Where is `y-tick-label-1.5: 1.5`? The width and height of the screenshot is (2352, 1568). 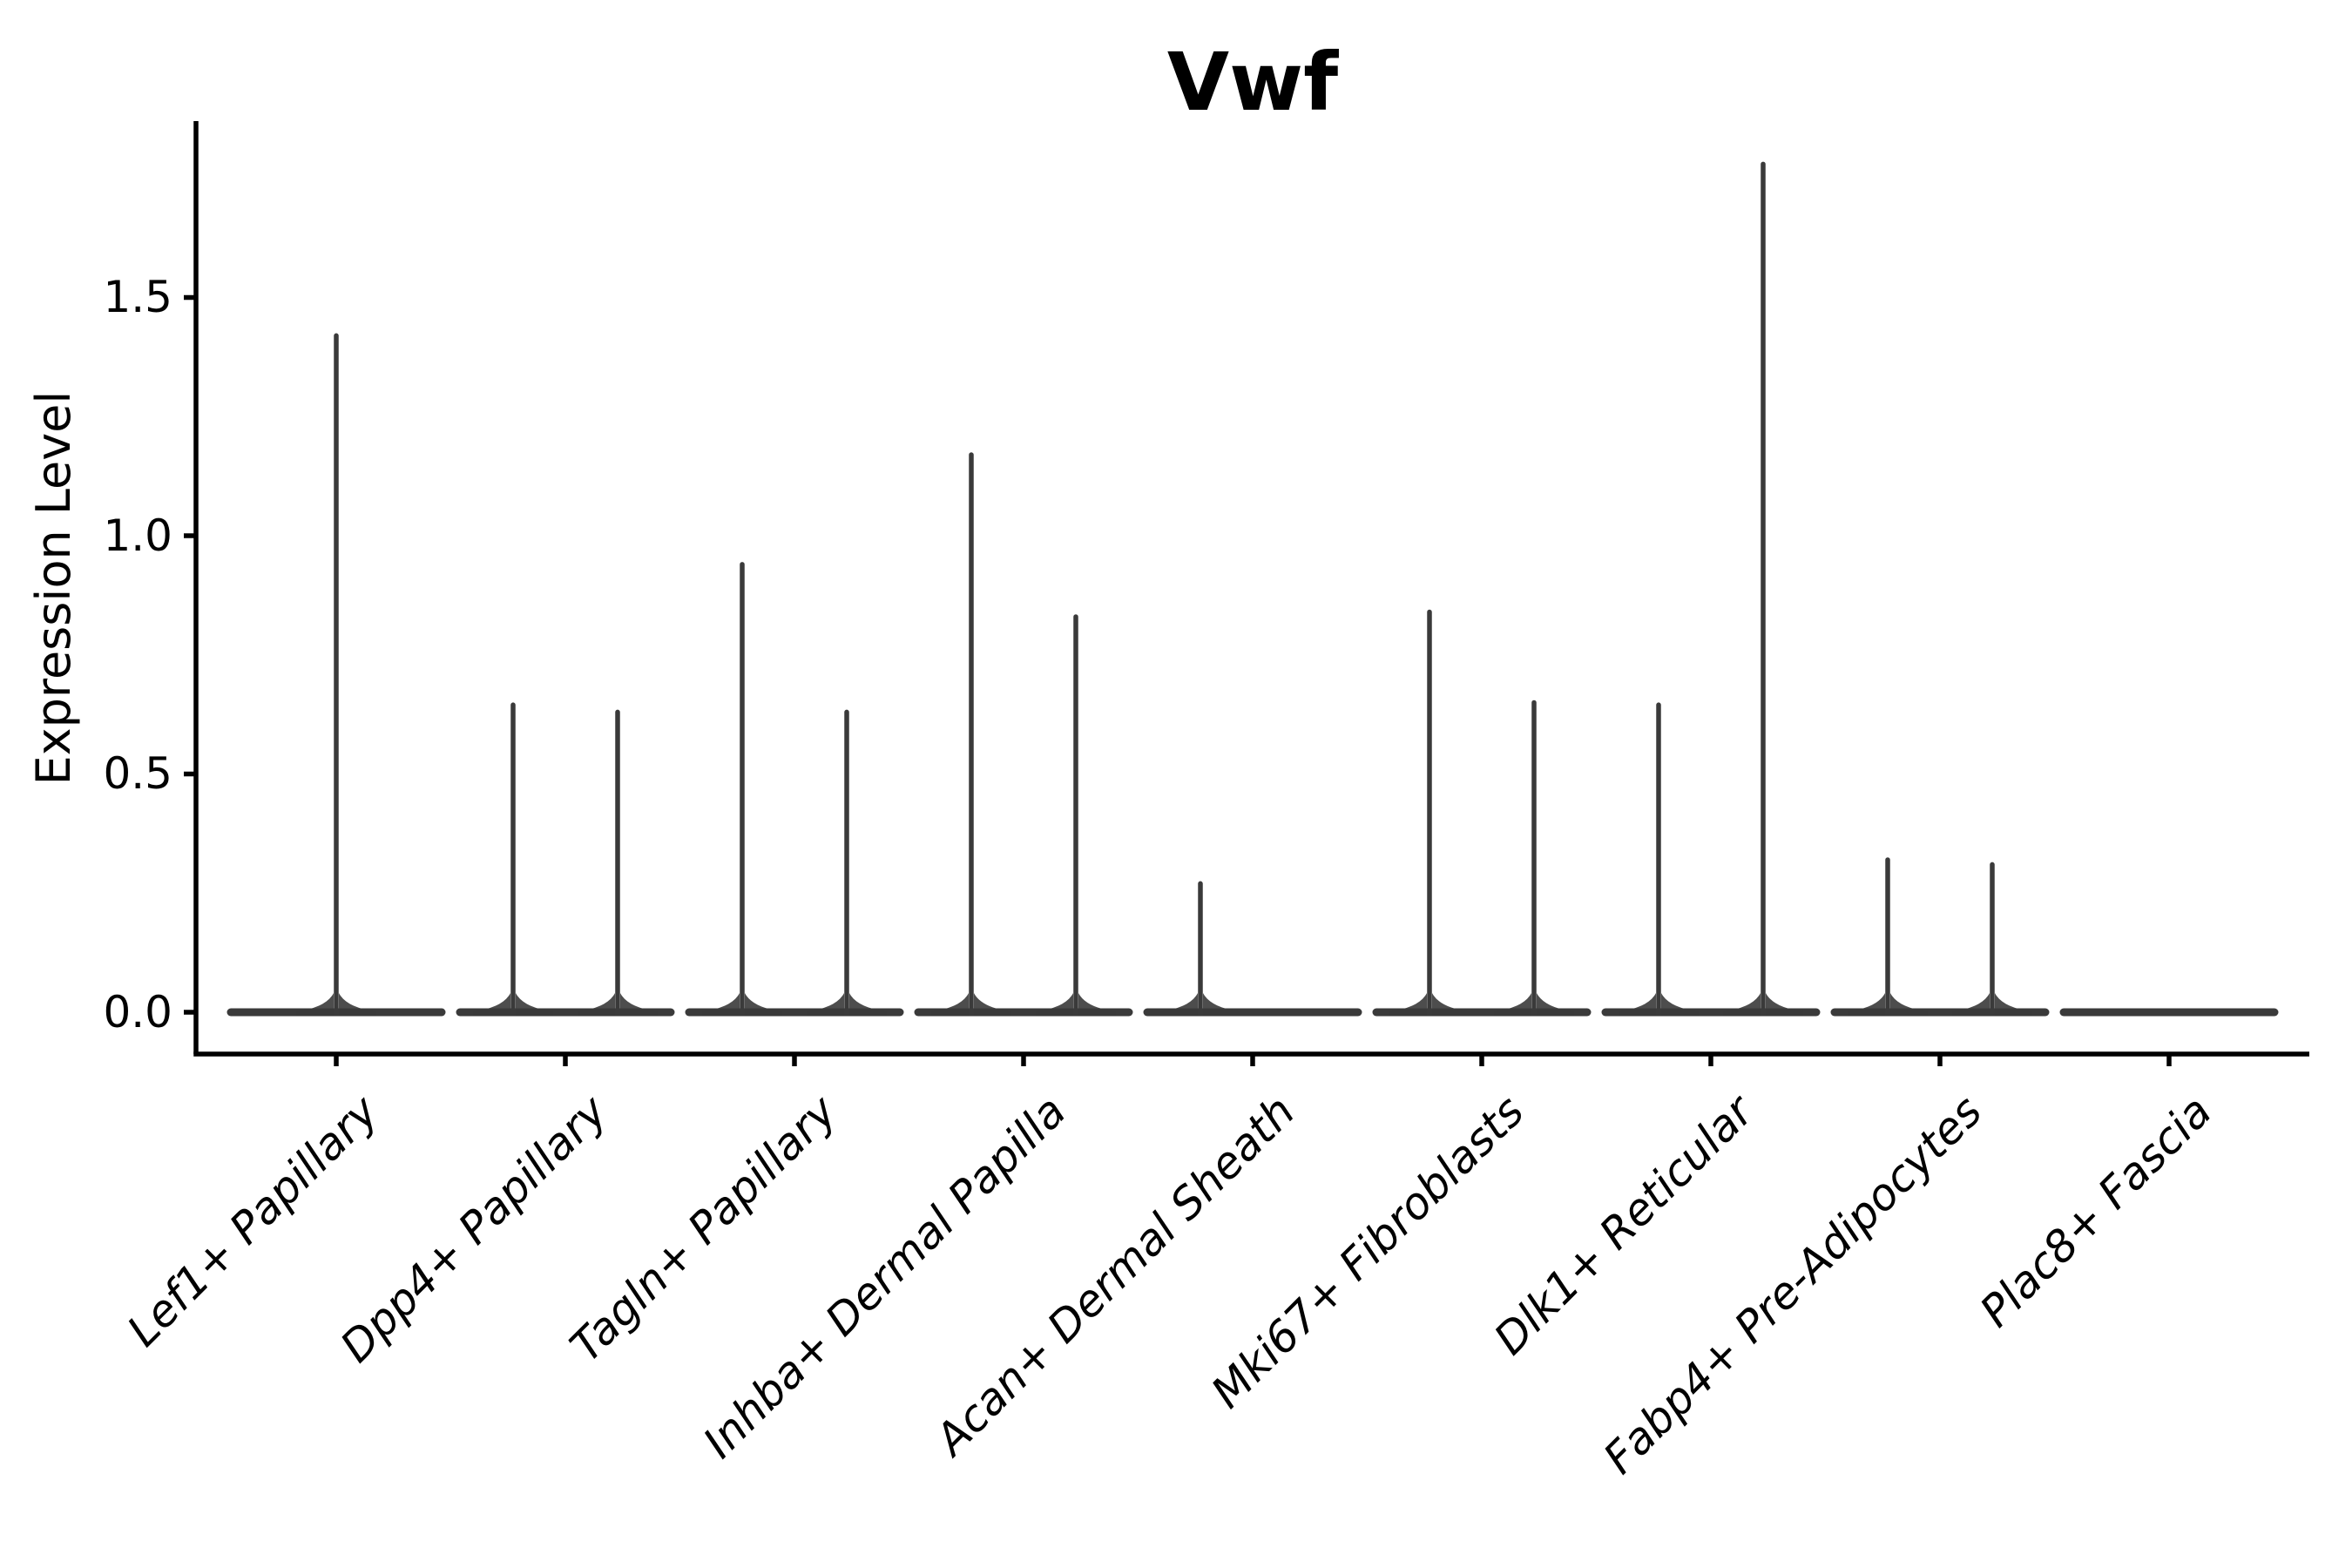 y-tick-label-1.5: 1.5 is located at coordinates (137, 297).